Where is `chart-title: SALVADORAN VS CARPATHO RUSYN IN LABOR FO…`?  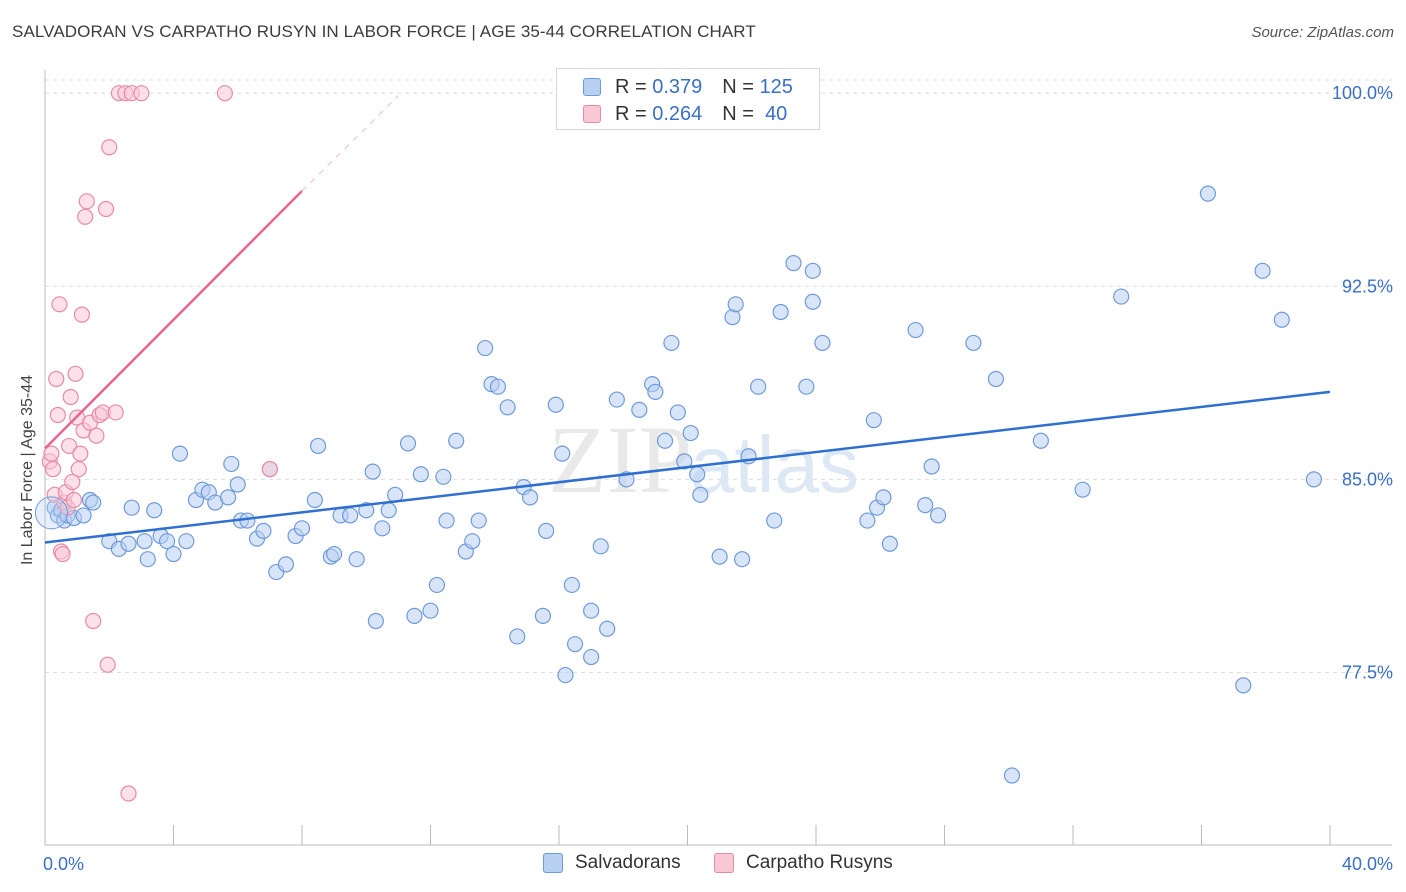 chart-title: SALVADORAN VS CARPATHO RUSYN IN LABOR FO… is located at coordinates (384, 31).